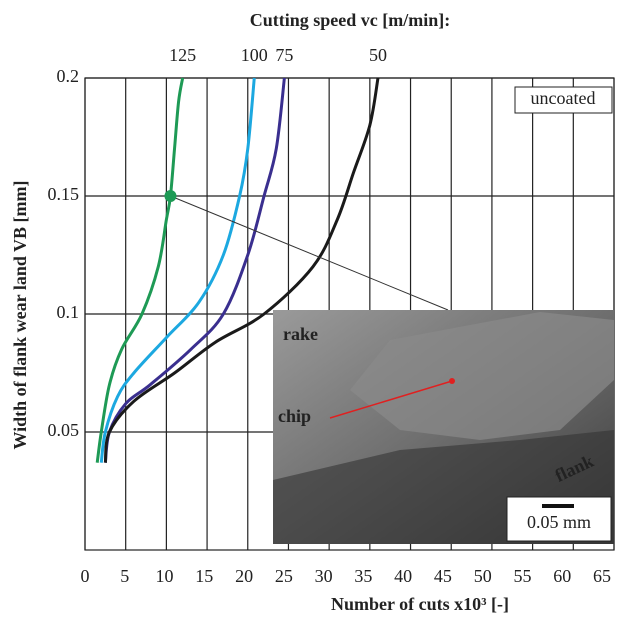 The height and width of the screenshot is (624, 635). I want to click on chip-pointer-head, so click(452, 381).